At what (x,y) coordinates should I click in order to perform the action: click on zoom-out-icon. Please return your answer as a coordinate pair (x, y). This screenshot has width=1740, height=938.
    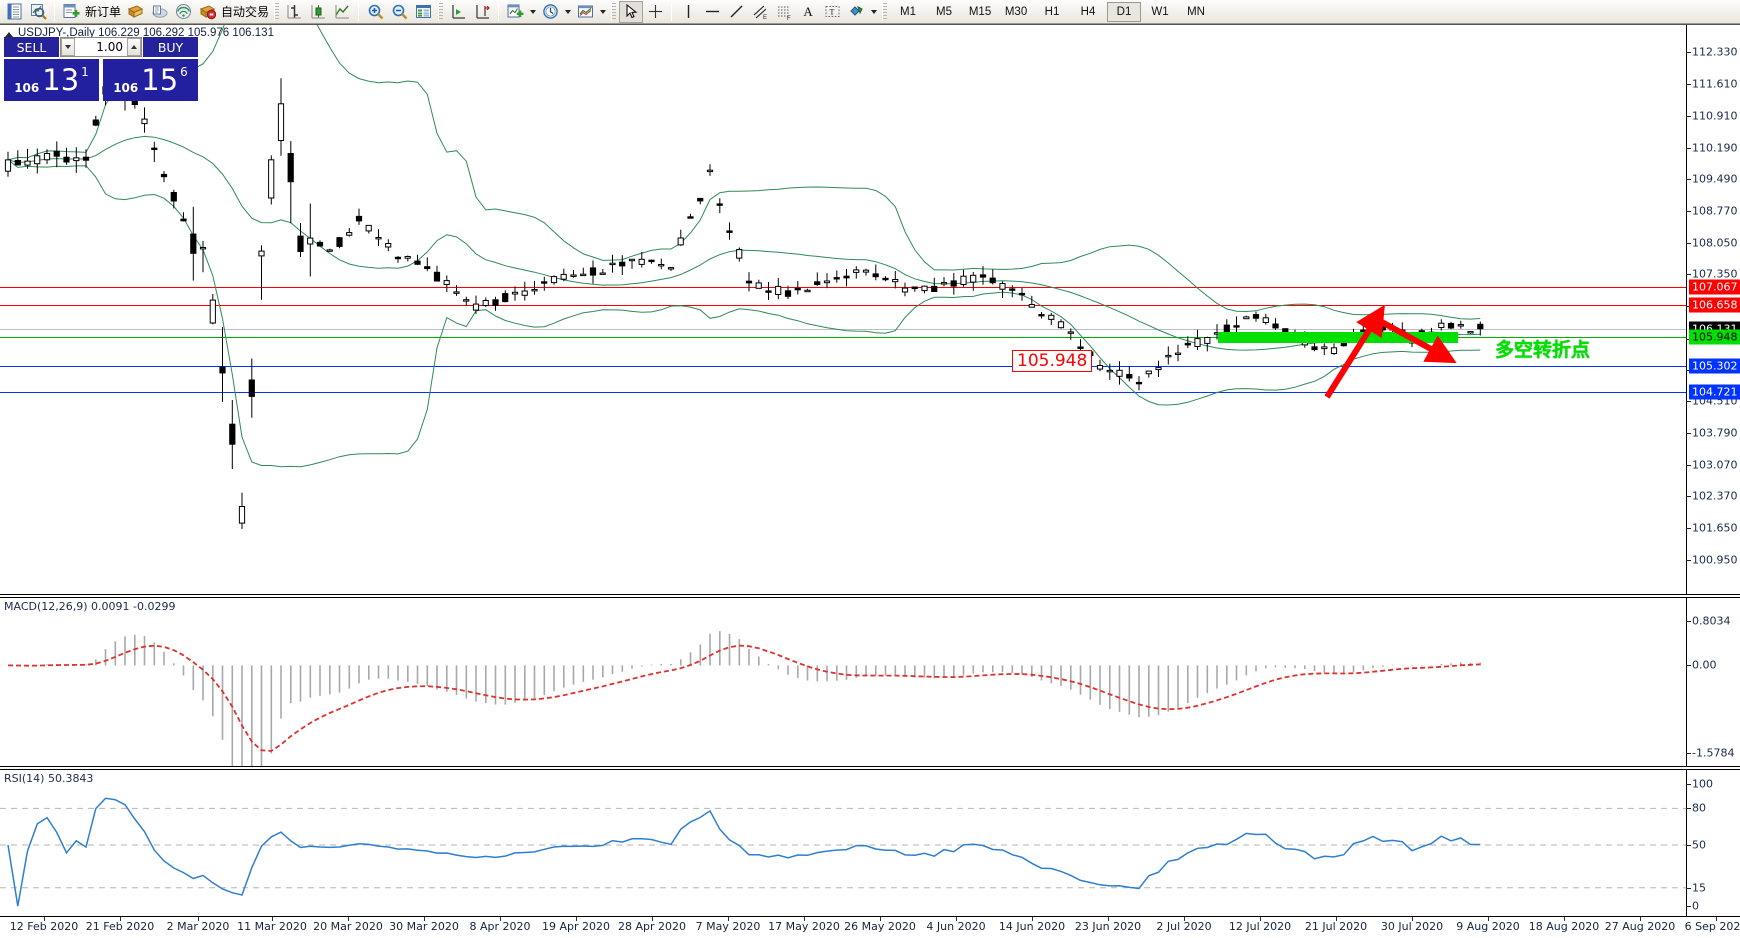
    Looking at the image, I should click on (399, 12).